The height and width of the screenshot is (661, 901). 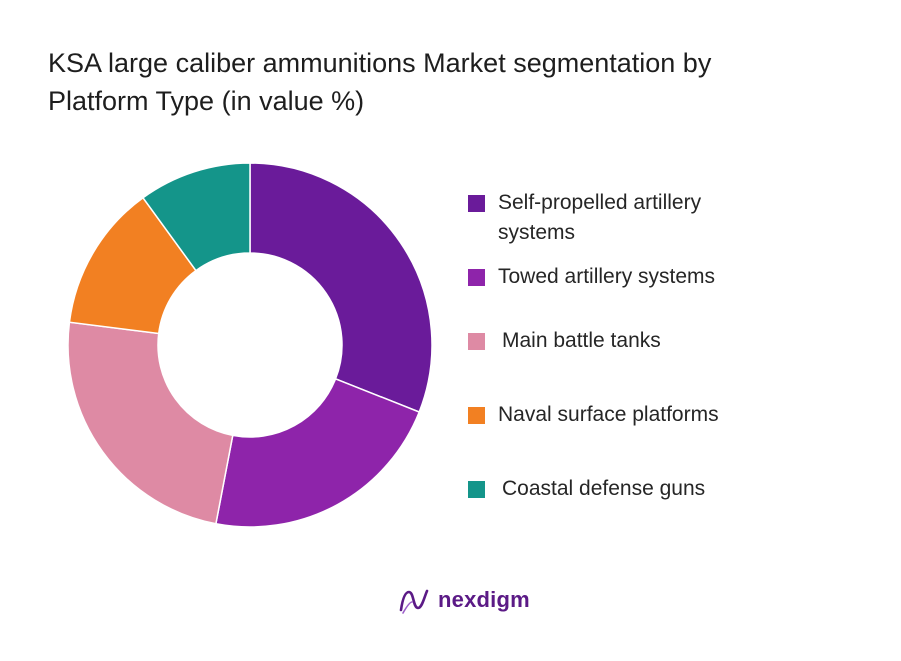 What do you see at coordinates (607, 276) in the screenshot?
I see `legend-label-2-line-1: Towed artillery systems` at bounding box center [607, 276].